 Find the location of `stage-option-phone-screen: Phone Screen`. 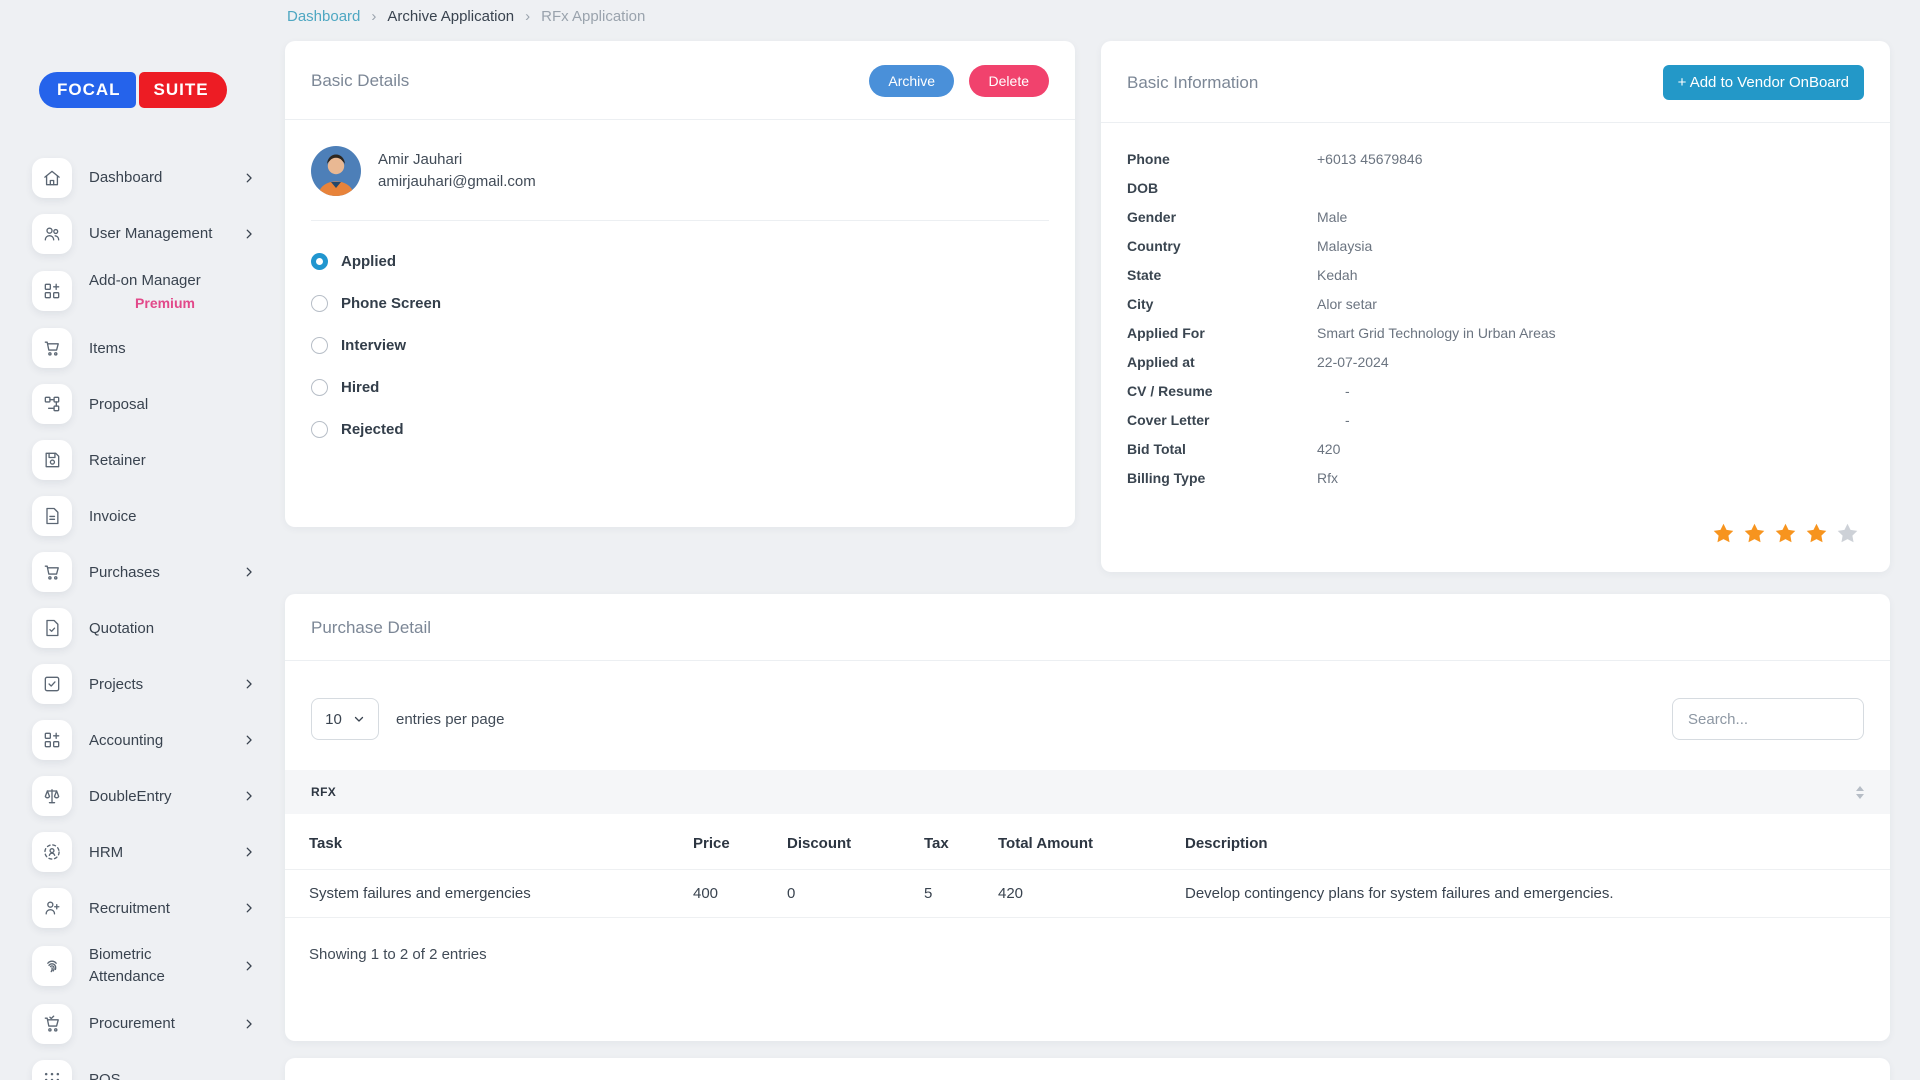

stage-option-phone-screen: Phone Screen is located at coordinates (680, 303).